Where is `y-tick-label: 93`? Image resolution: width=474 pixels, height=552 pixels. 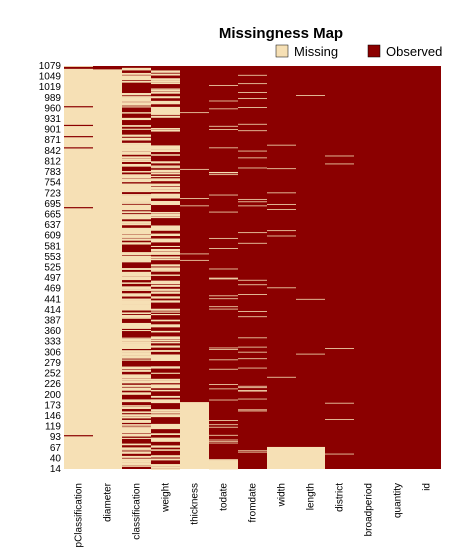
y-tick-label: 93 is located at coordinates (56, 437).